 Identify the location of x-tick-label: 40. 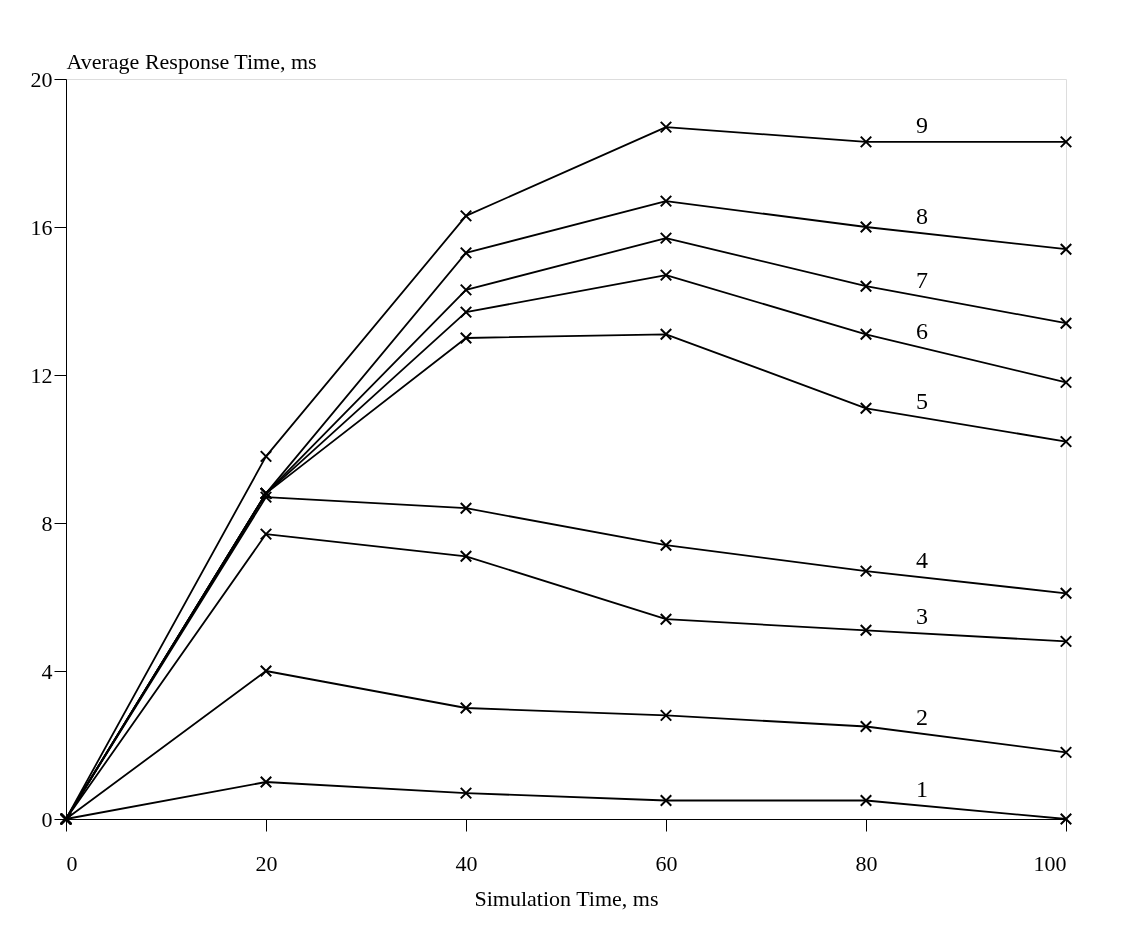
(466, 863).